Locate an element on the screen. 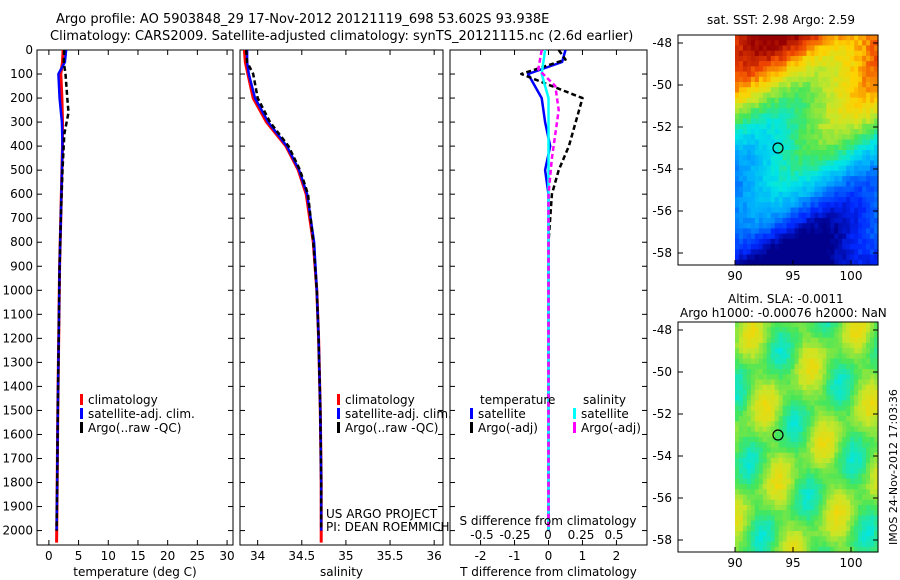  depth-tick-label: 600 is located at coordinates (21, 194).